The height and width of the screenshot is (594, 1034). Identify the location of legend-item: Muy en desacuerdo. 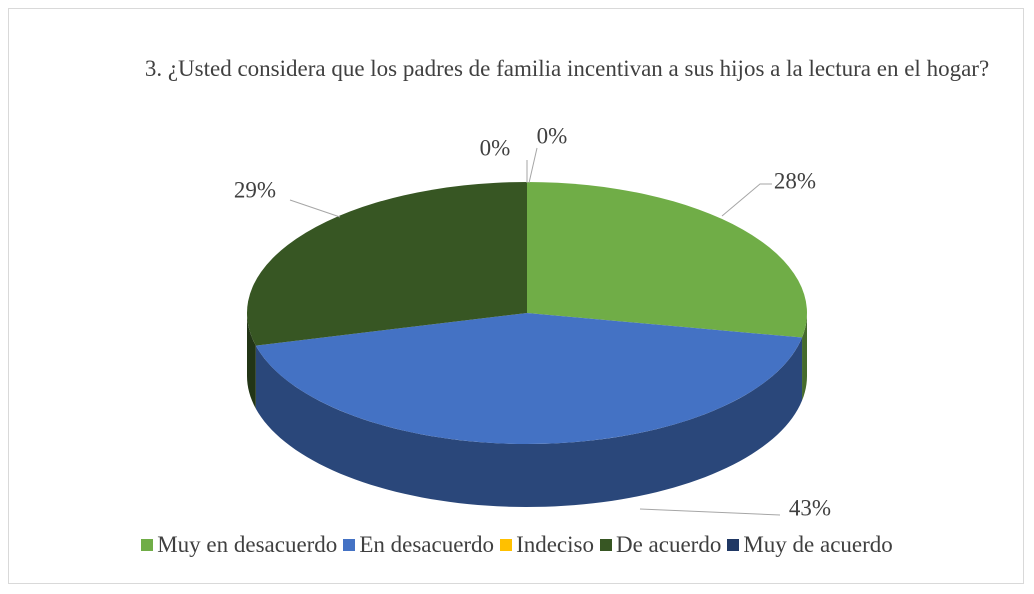
(239, 545).